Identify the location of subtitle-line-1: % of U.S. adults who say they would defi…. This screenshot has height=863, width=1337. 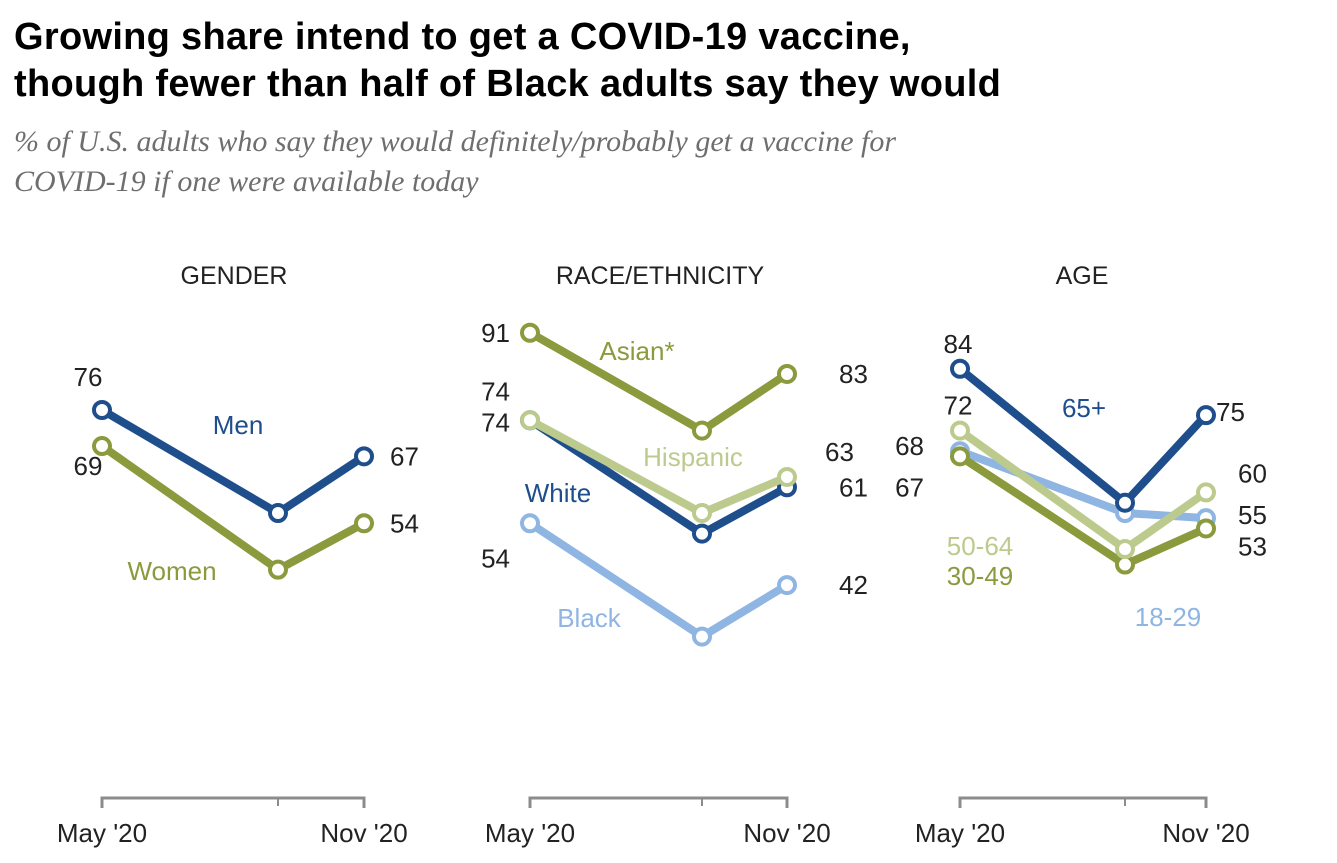
(455, 141).